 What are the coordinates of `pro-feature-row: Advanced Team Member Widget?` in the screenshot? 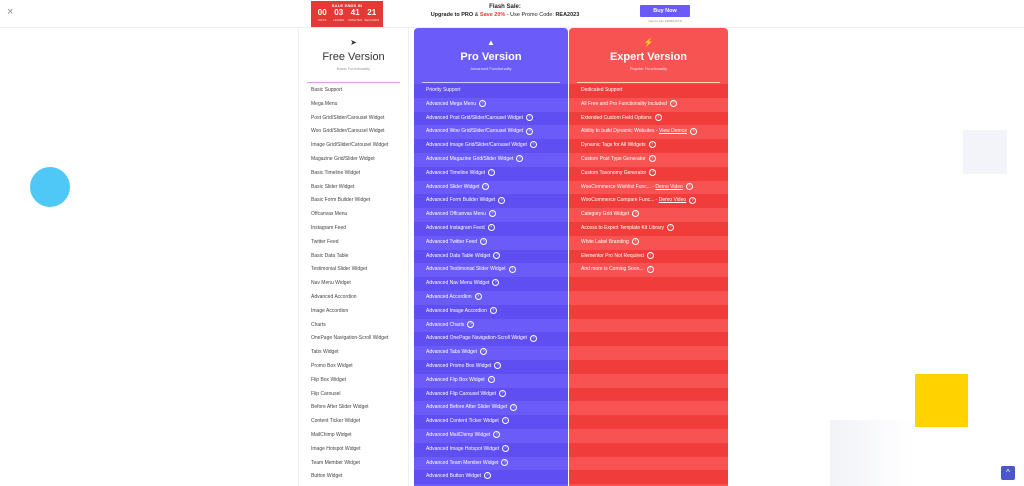 It's located at (491, 464).